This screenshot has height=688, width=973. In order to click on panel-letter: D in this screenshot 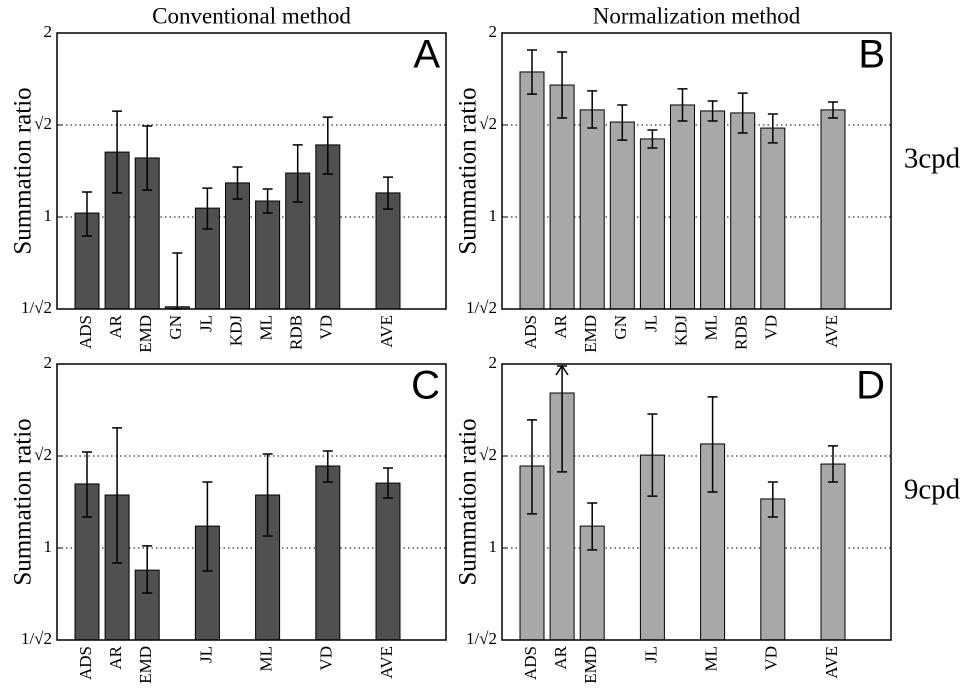, I will do `click(870, 386)`.